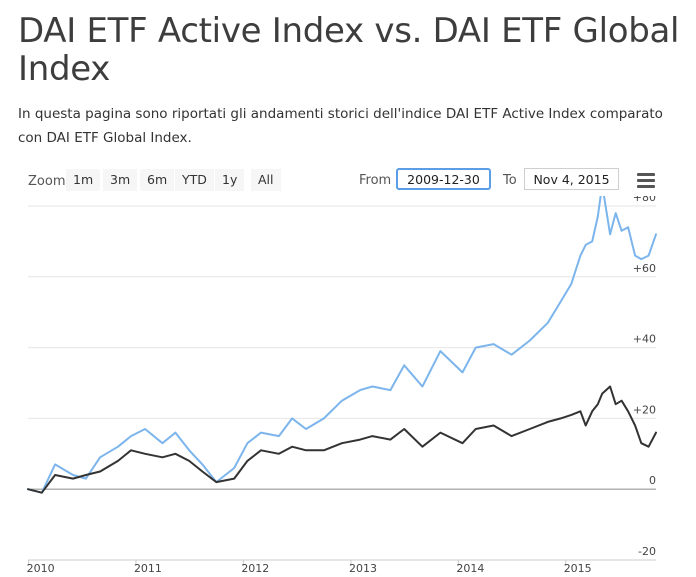  Describe the element at coordinates (644, 377) in the screenshot. I see `y-axis: +80 +60 +40 +20 0 -20` at that location.